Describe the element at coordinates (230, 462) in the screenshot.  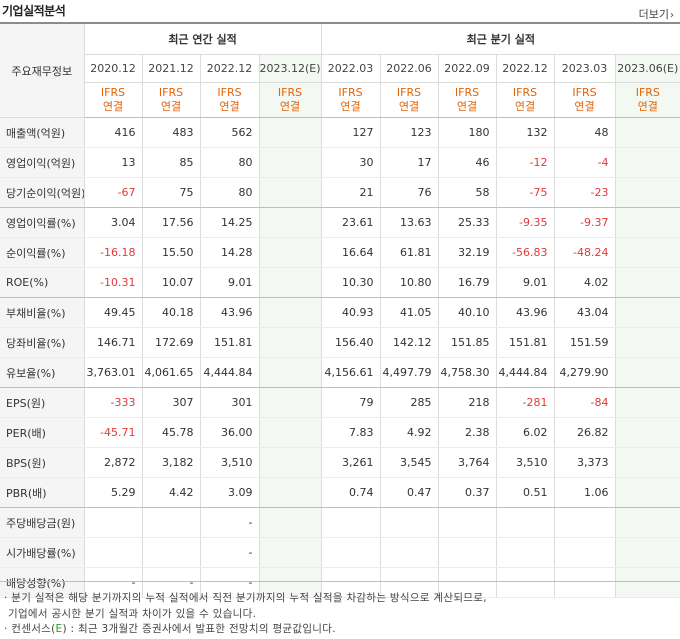
I see `table-cell: 3,510` at that location.